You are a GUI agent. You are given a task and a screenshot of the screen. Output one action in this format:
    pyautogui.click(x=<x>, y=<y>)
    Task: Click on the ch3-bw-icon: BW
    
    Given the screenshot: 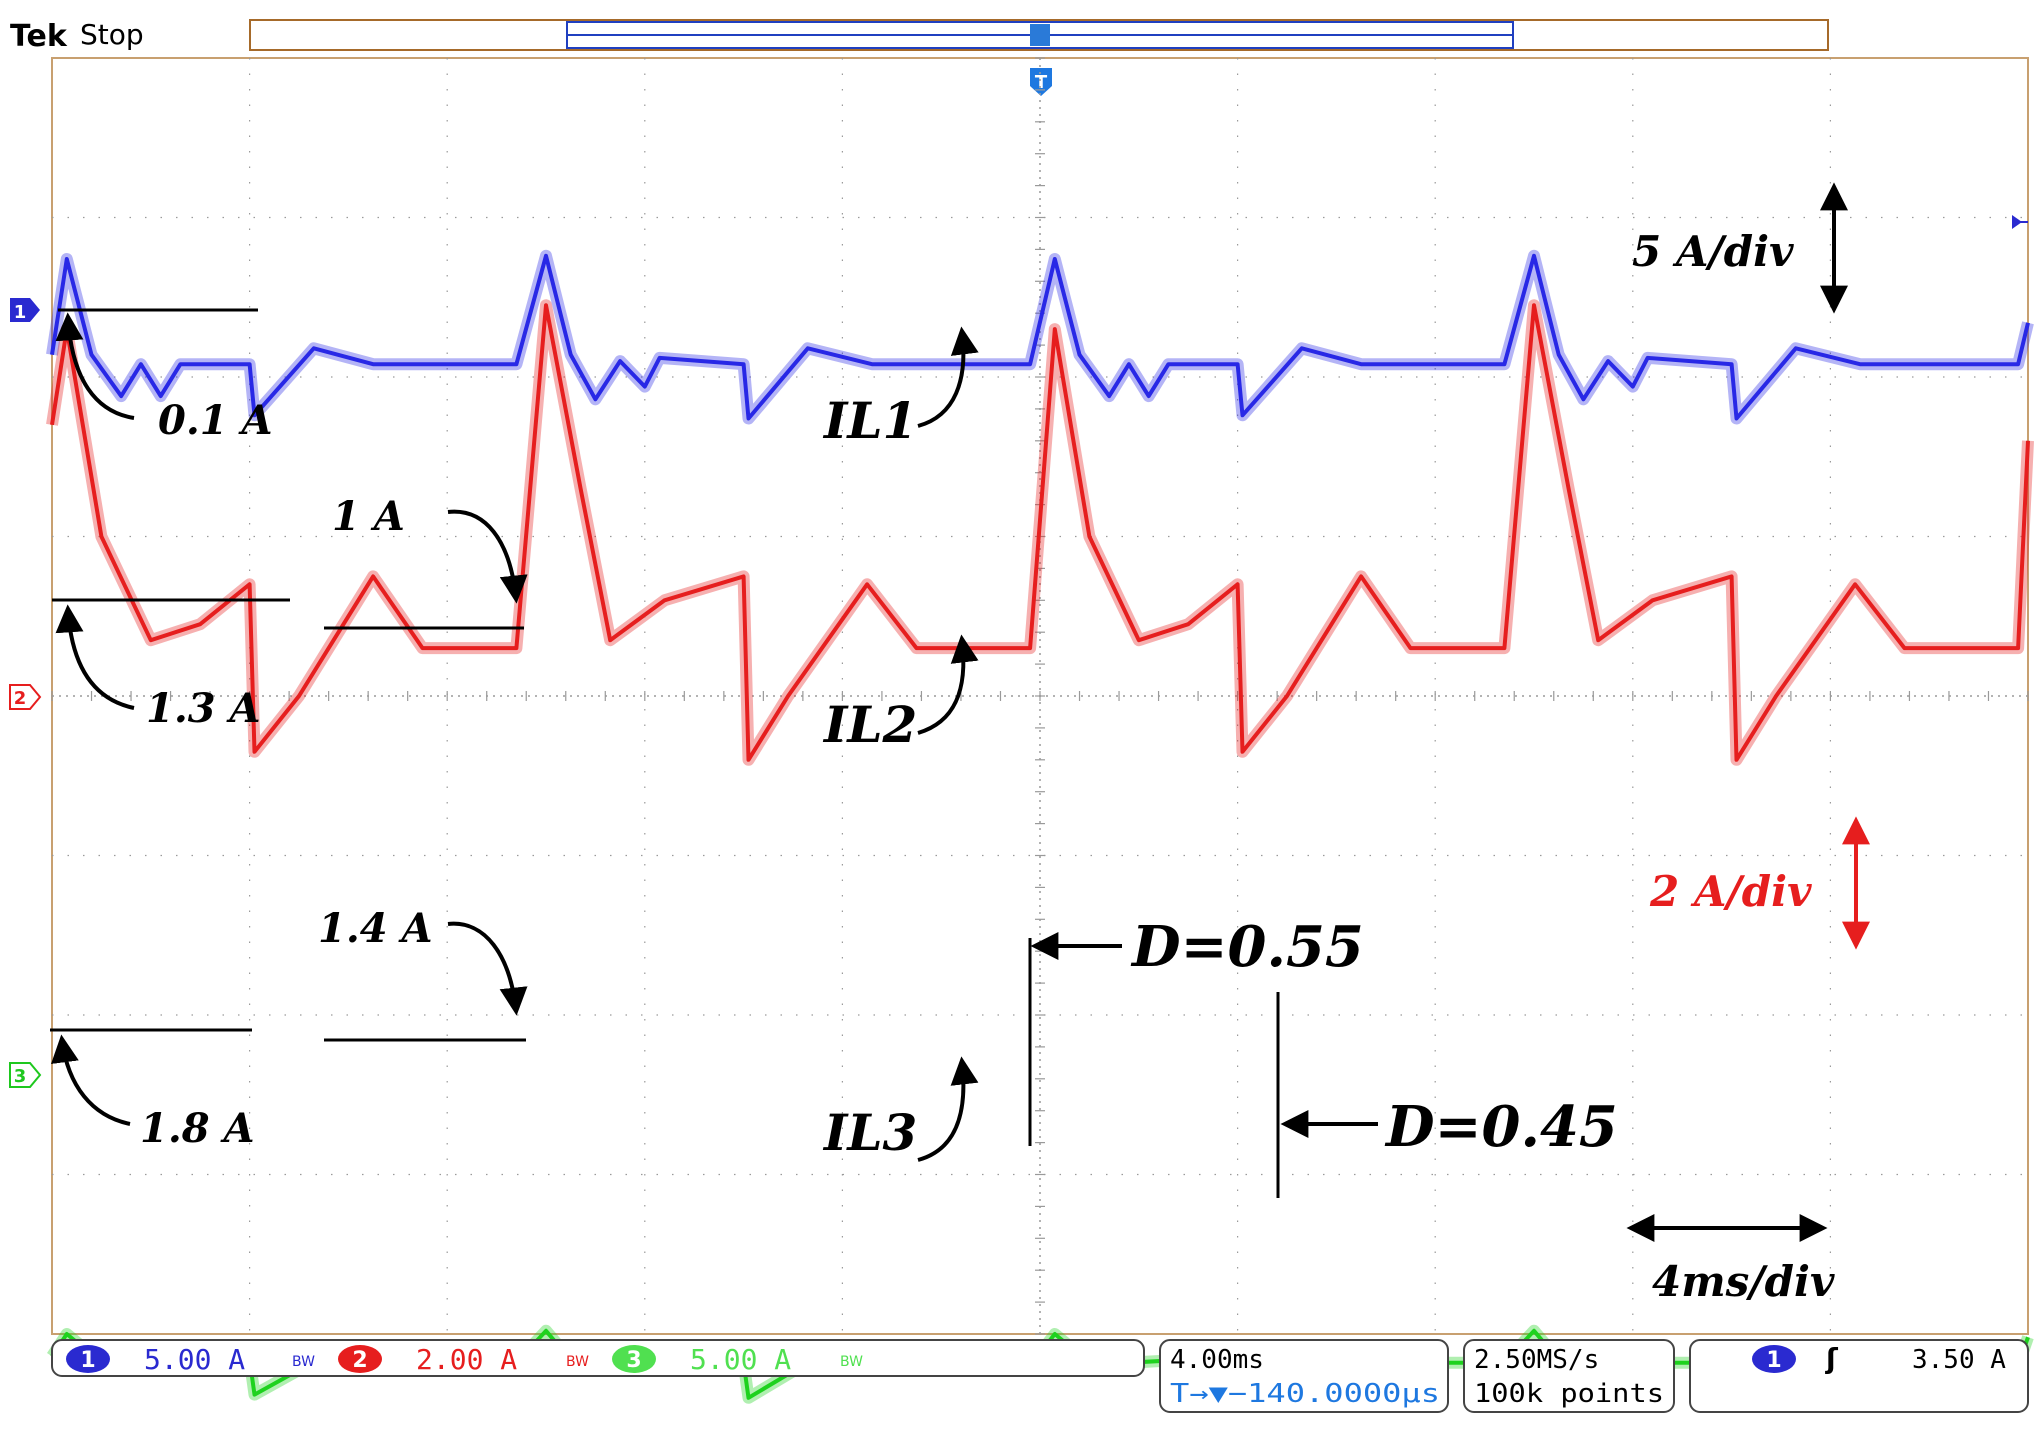 What is the action you would take?
    pyautogui.click(x=851, y=1362)
    